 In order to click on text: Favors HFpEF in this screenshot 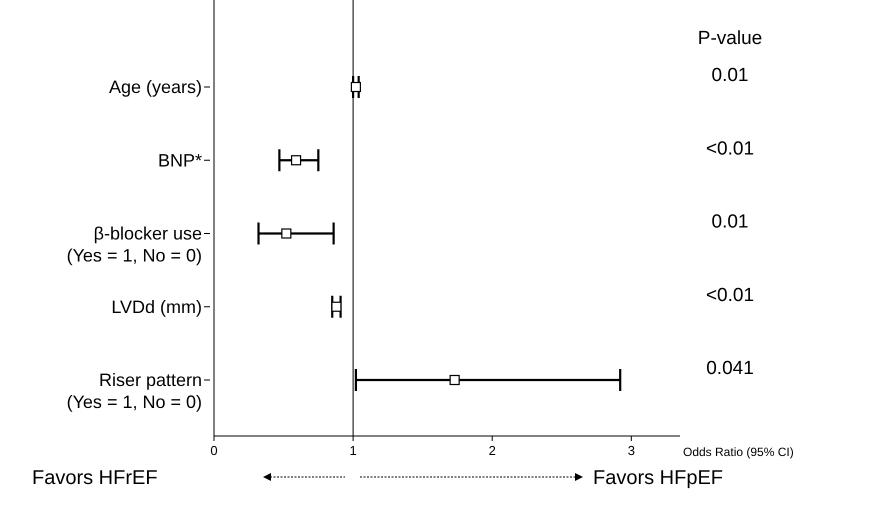, I will do `click(658, 478)`.